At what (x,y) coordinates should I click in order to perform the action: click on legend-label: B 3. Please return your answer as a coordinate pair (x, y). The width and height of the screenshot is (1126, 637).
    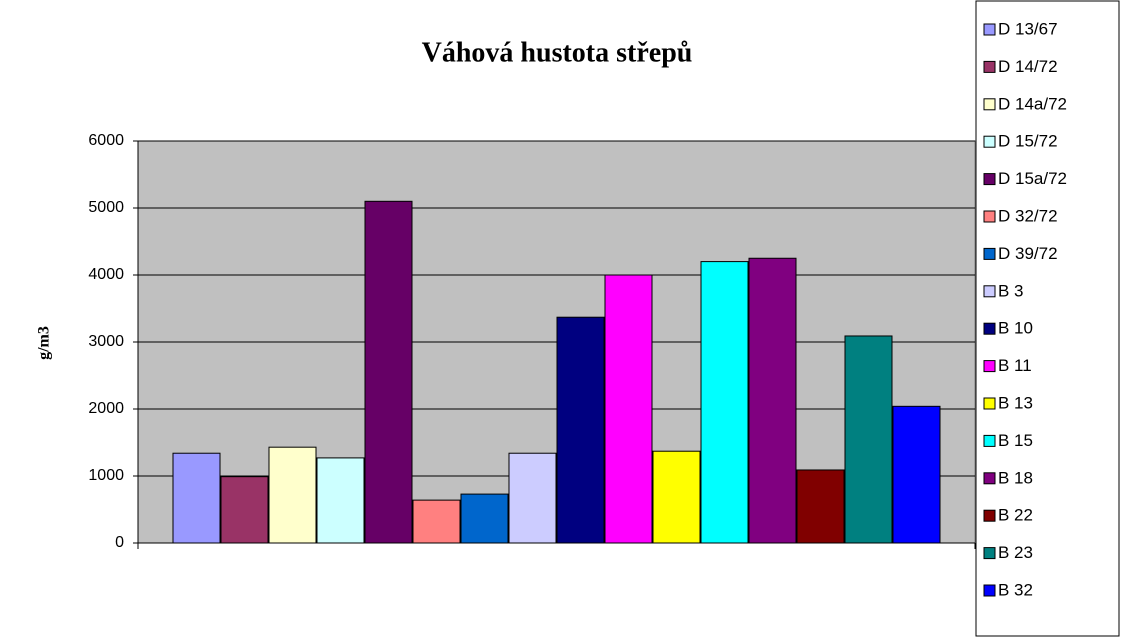
    Looking at the image, I should click on (1011, 290).